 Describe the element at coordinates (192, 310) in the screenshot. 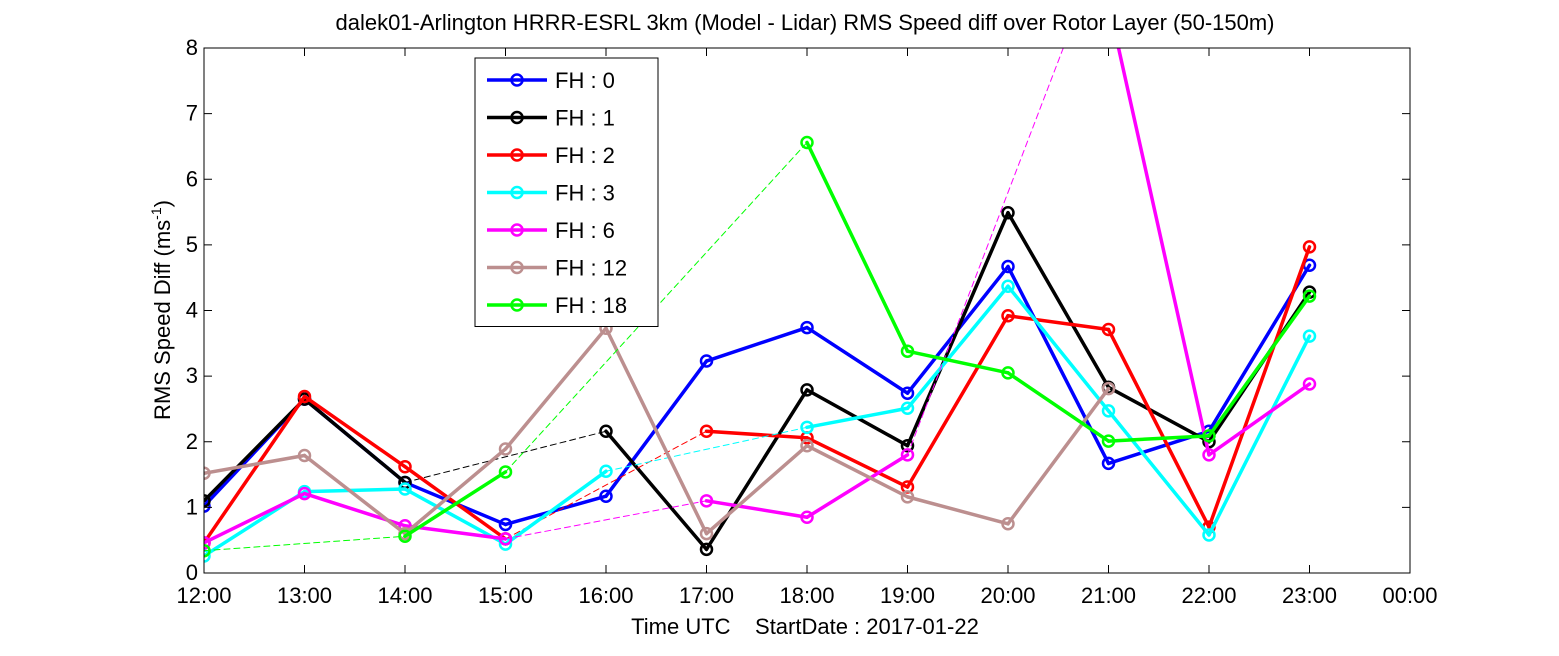

I see `y-tick-label: 4` at that location.